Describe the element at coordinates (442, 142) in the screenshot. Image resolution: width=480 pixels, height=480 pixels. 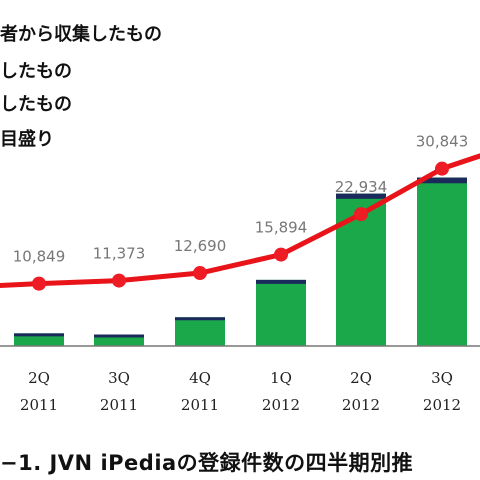
I see `data-label-6: 30,843` at that location.